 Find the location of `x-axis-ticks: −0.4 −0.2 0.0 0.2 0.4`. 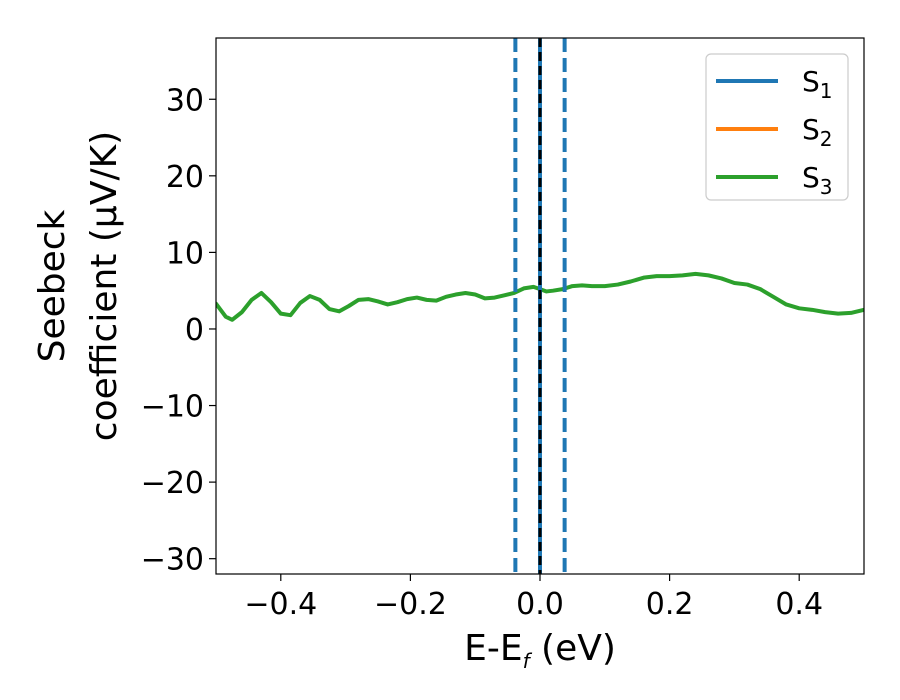

x-axis-ticks: −0.4 −0.2 0.0 0.2 0.4 is located at coordinates (533, 598).